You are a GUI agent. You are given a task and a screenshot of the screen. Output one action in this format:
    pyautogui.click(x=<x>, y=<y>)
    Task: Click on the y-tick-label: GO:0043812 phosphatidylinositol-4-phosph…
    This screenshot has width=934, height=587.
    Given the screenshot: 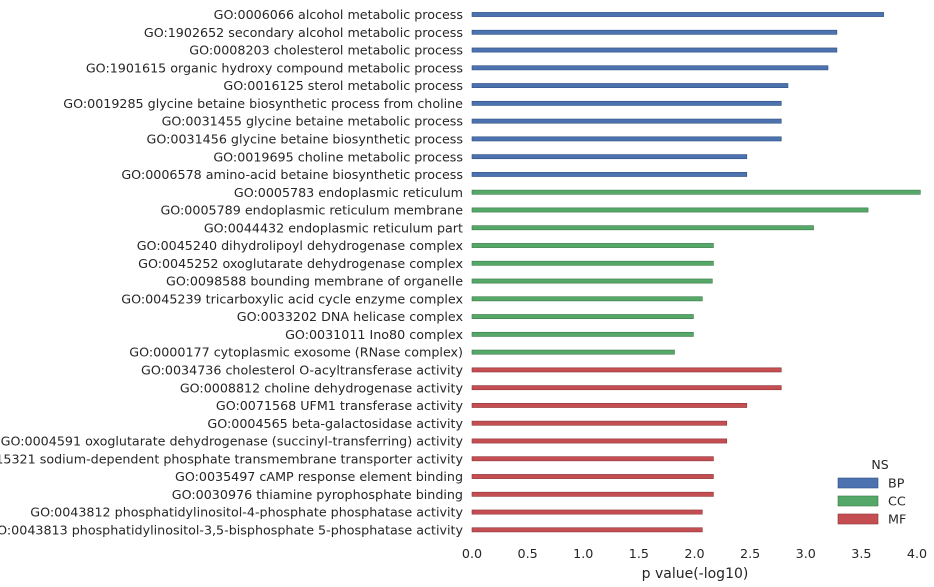 What is the action you would take?
    pyautogui.click(x=246, y=512)
    